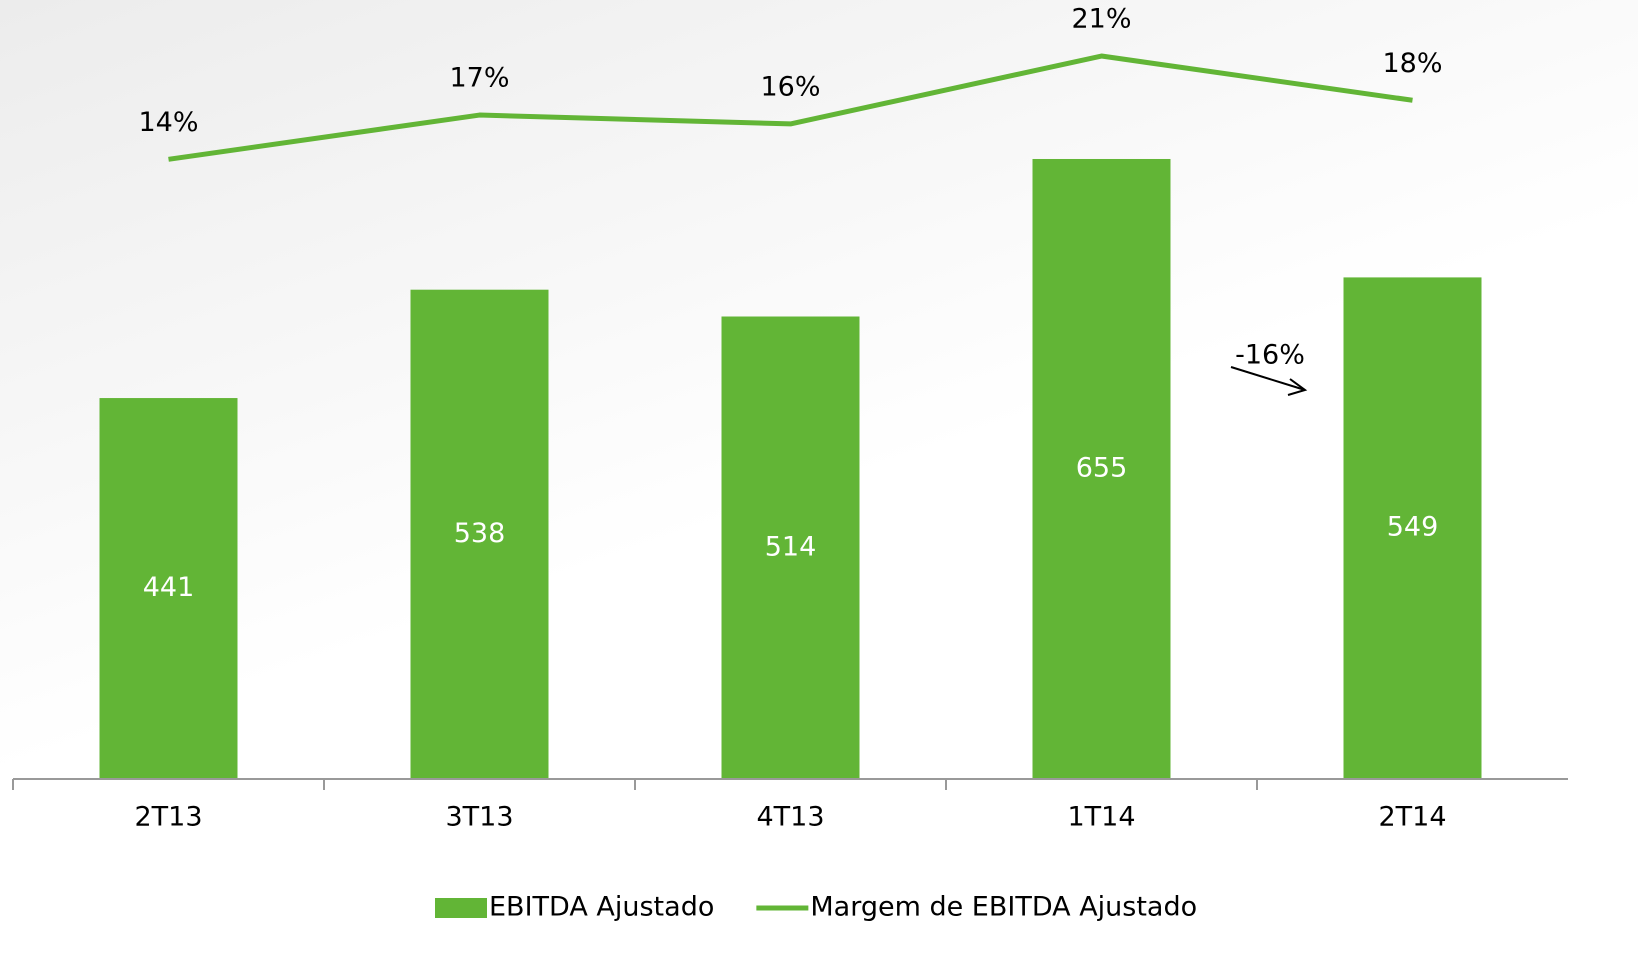  Describe the element at coordinates (479, 78) in the screenshot. I see `line-value-label: 17%` at that location.